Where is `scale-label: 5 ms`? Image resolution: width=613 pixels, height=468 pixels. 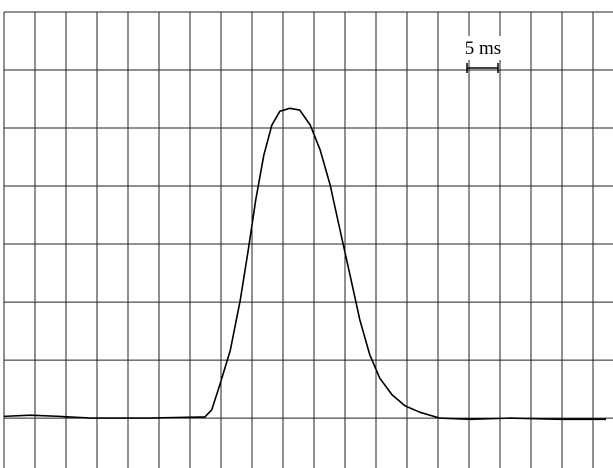 scale-label: 5 ms is located at coordinates (483, 48).